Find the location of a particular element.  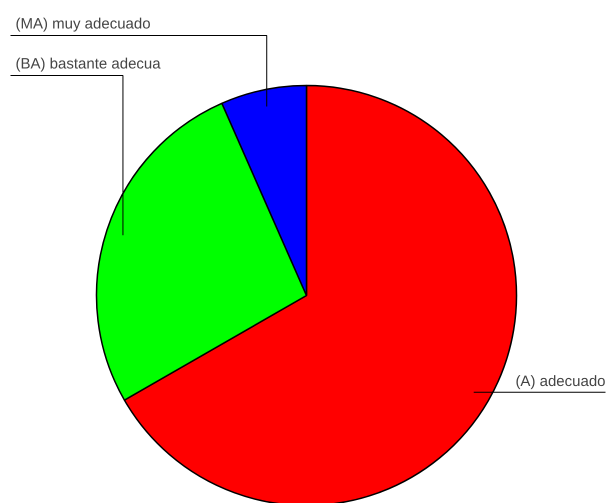

slice-label: (MA) muy adecuado is located at coordinates (83, 23).